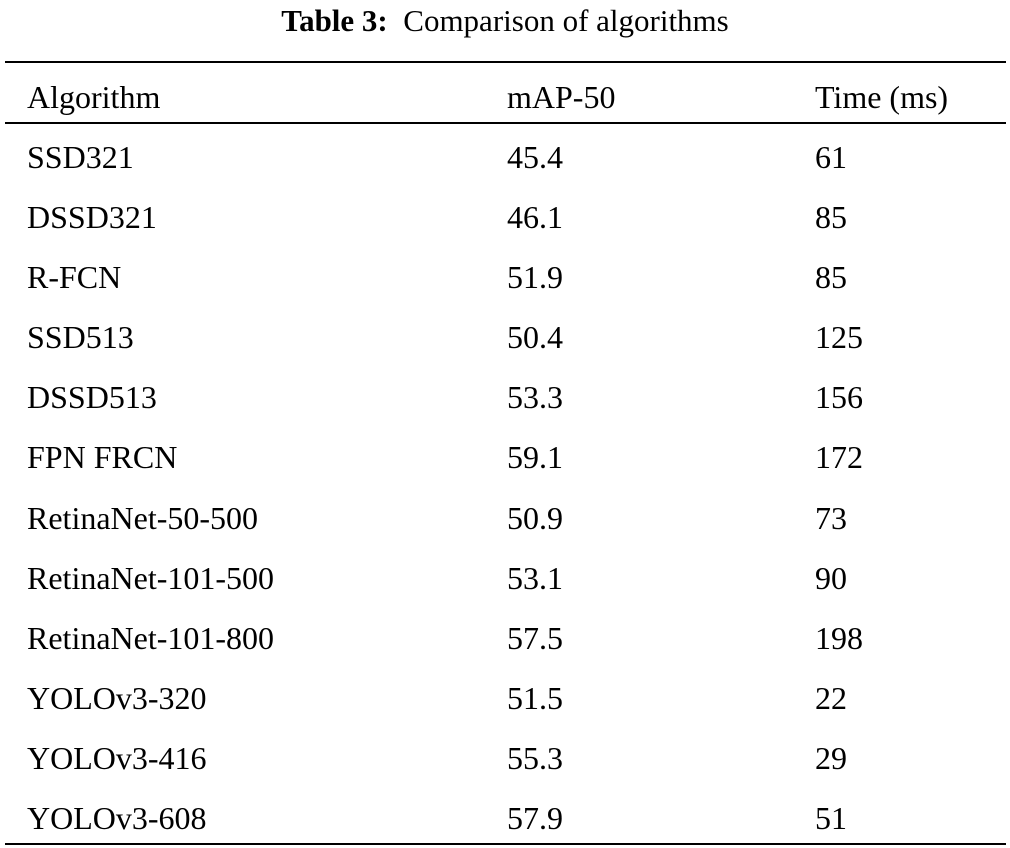 This screenshot has height=848, width=1010. I want to click on table-row: DSSD513 53.3 156, so click(505, 397).